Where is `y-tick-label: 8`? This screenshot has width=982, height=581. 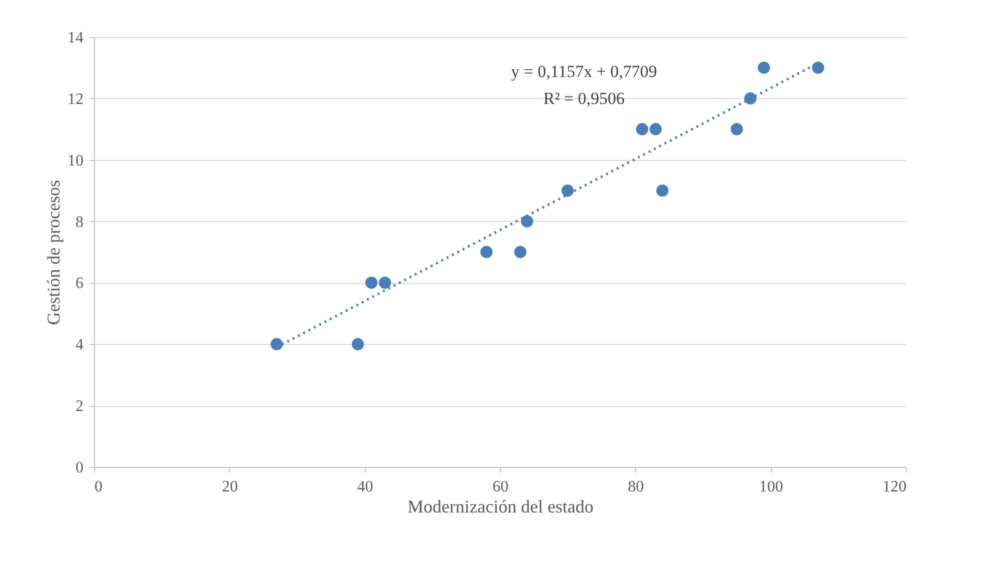 y-tick-label: 8 is located at coordinates (80, 222).